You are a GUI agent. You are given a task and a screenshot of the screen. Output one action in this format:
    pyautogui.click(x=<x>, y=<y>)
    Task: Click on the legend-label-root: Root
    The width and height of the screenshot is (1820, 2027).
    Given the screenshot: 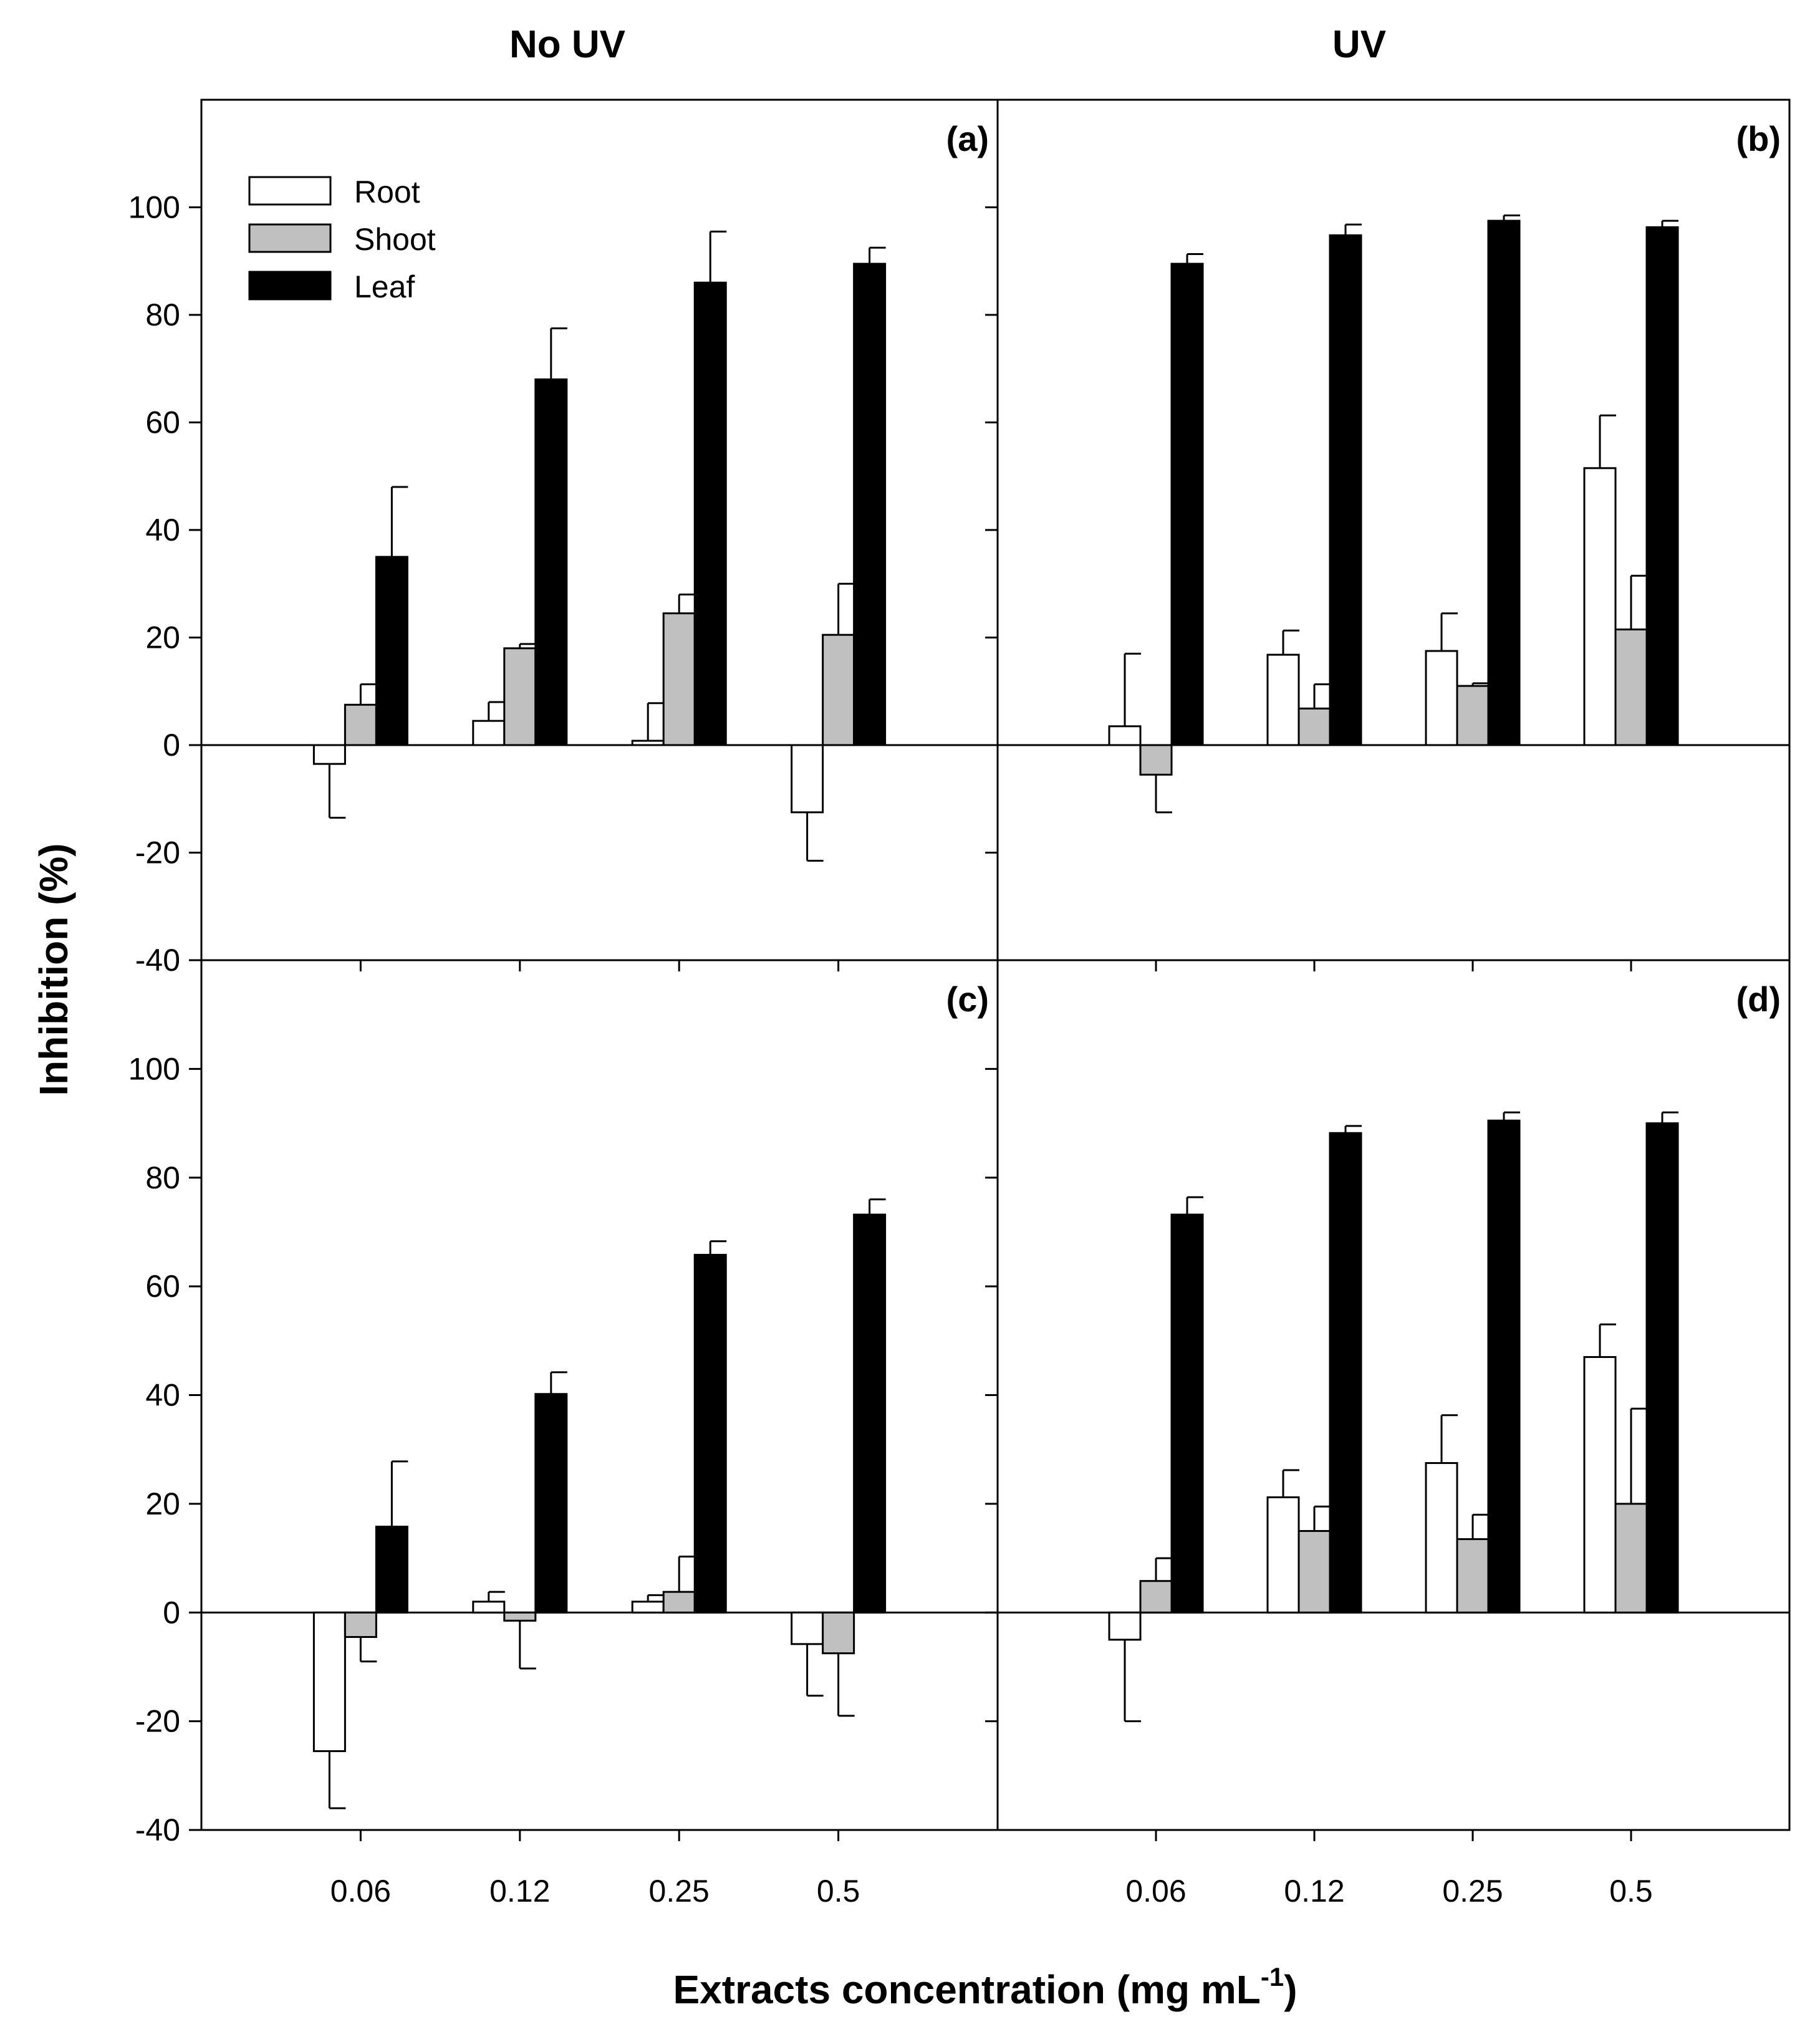 What is the action you would take?
    pyautogui.click(x=387, y=192)
    